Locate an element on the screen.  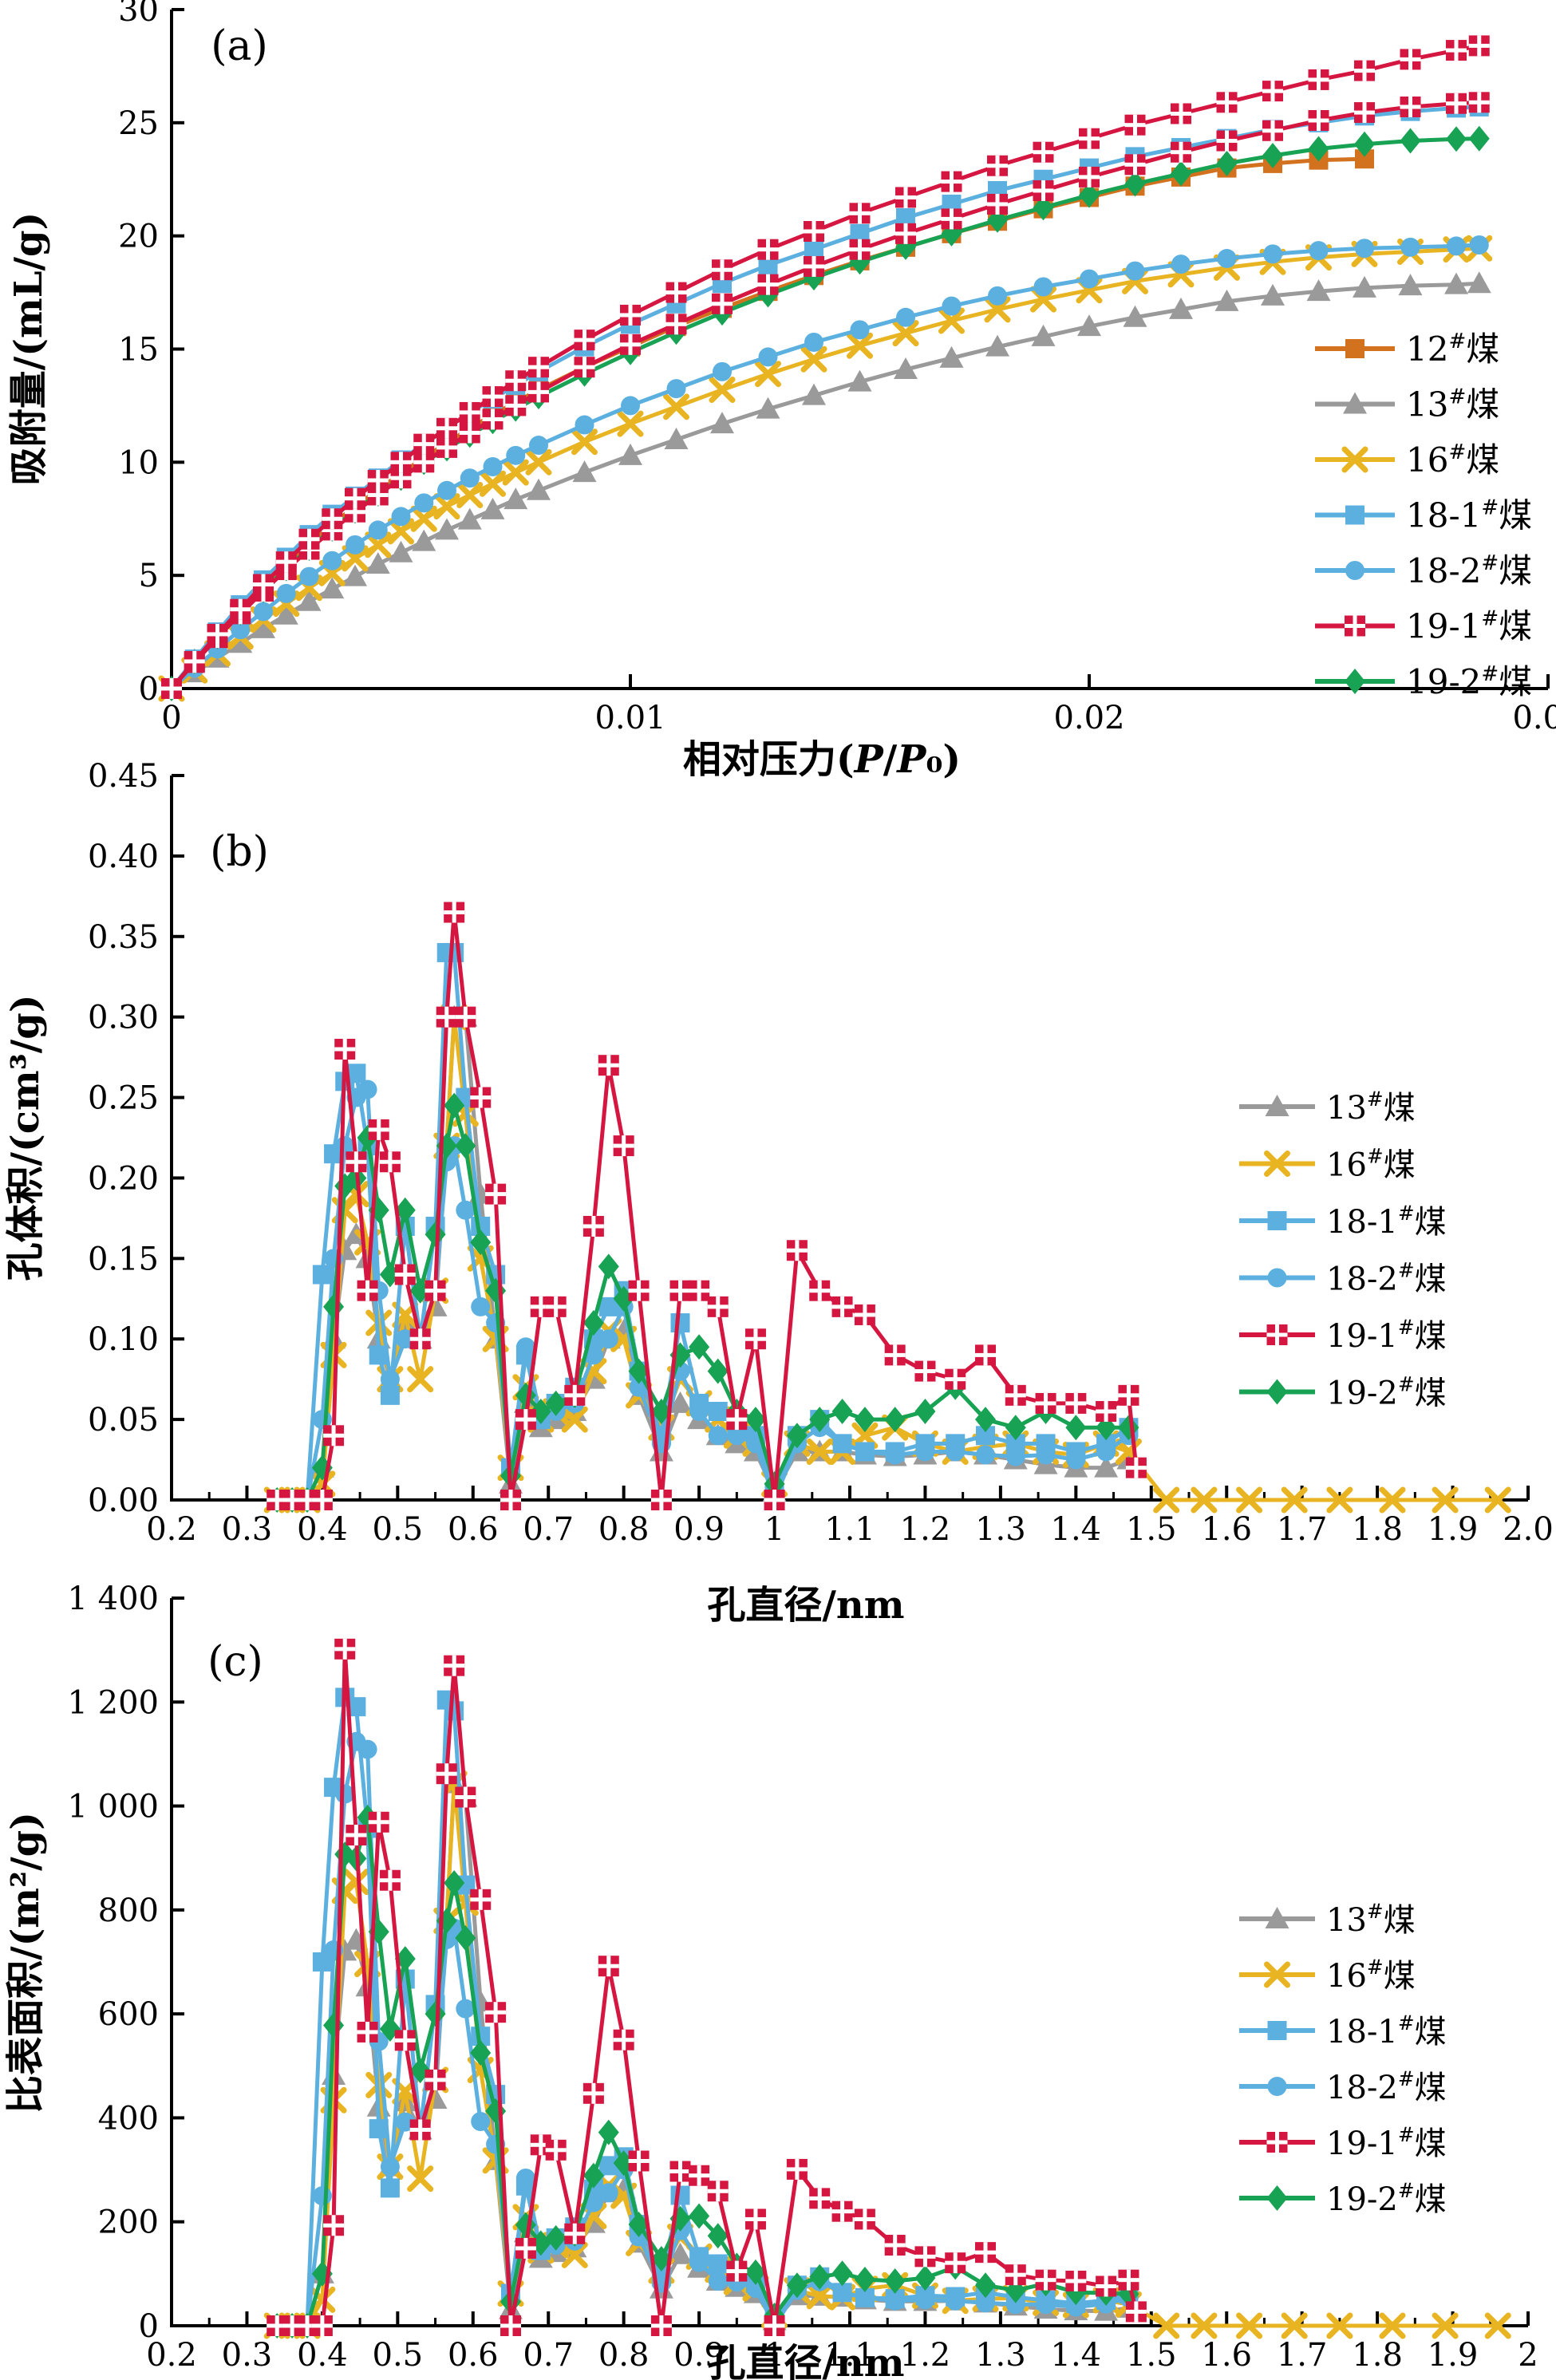
chart-b-ylabel: 孔体积/(cm³/g) is located at coordinates (25, 1137).